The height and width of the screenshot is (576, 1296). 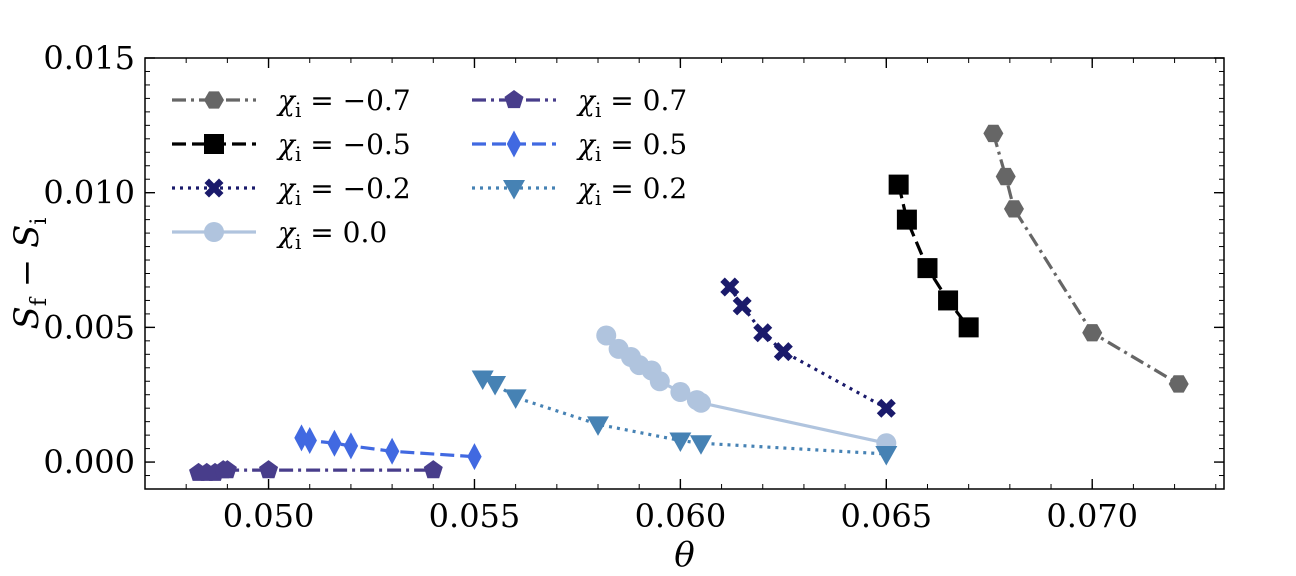 I want to click on legend-label-1-eq: =, so click(x=321, y=144).